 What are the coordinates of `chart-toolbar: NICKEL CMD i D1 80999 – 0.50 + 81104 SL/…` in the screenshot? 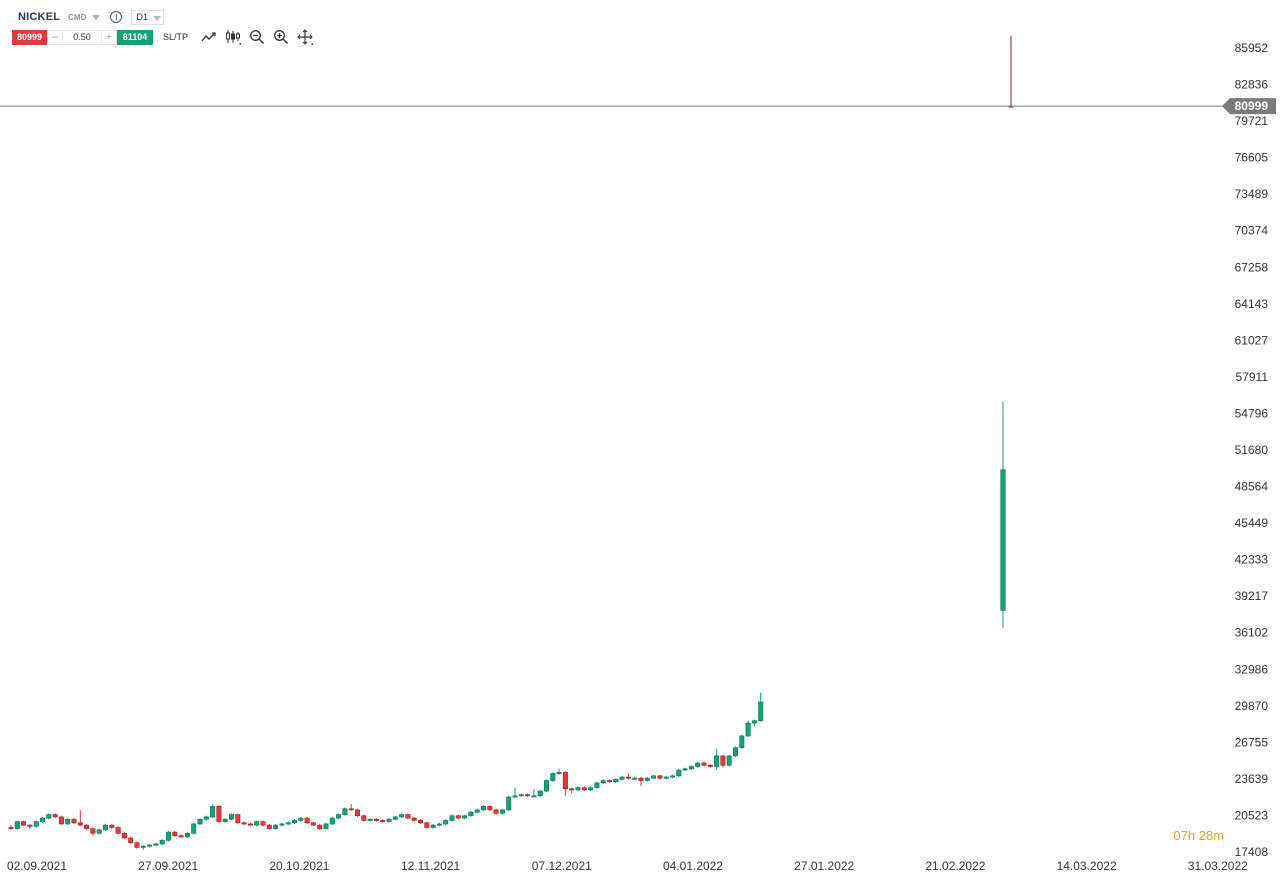 It's located at (610, 26).